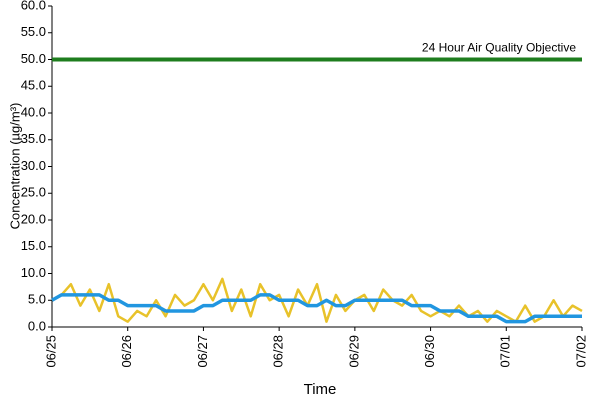 Image resolution: width=600 pixels, height=405 pixels. What do you see at coordinates (33, 111) in the screenshot?
I see `y-tick-label: 40.0` at bounding box center [33, 111].